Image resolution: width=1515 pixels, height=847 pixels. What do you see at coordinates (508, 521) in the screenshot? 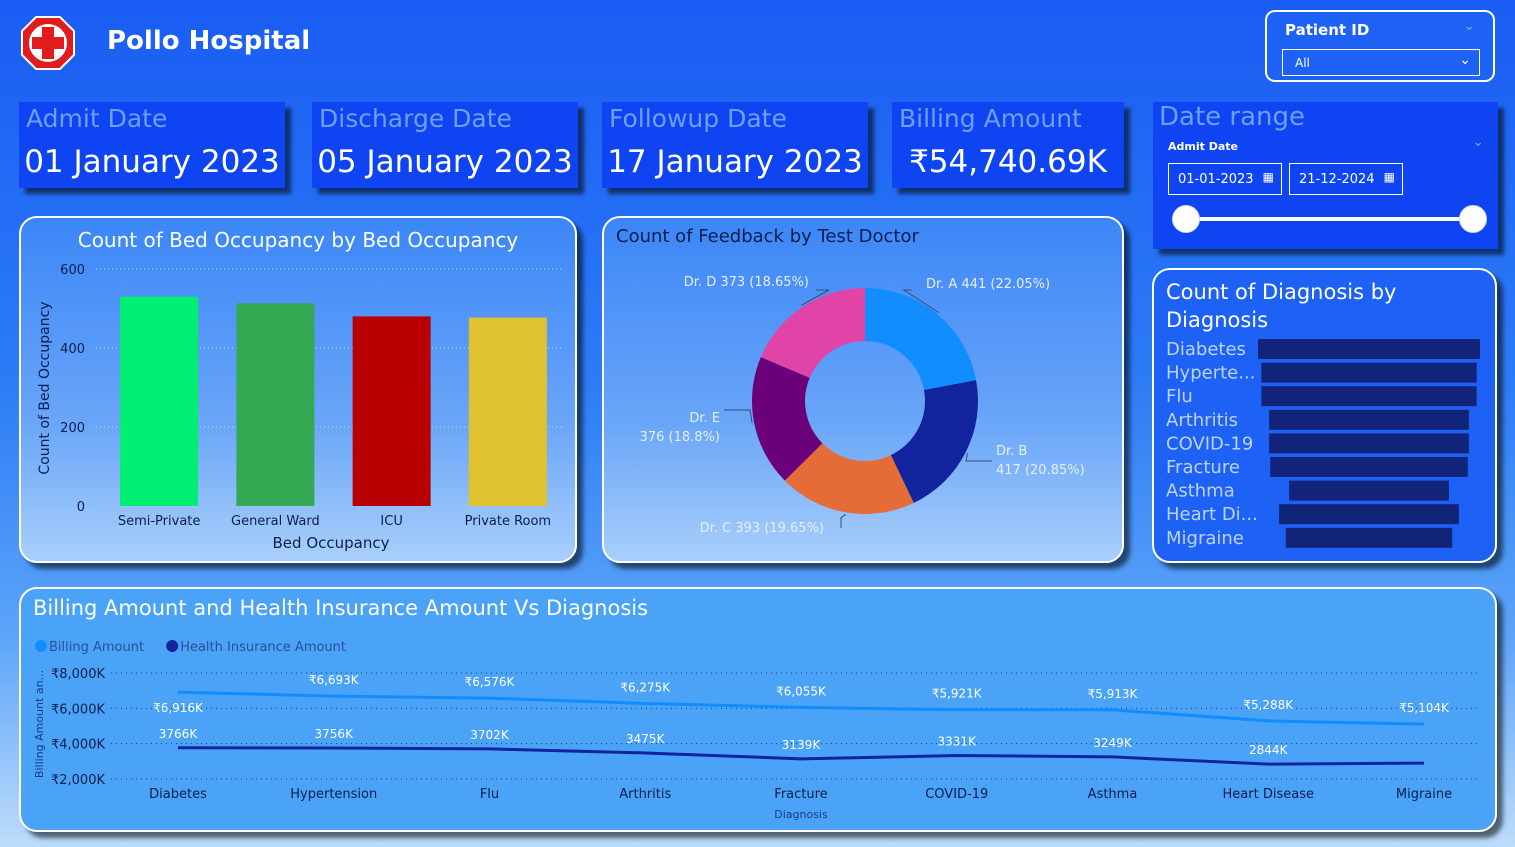
I see `x-tick-label: Private Room` at bounding box center [508, 521].